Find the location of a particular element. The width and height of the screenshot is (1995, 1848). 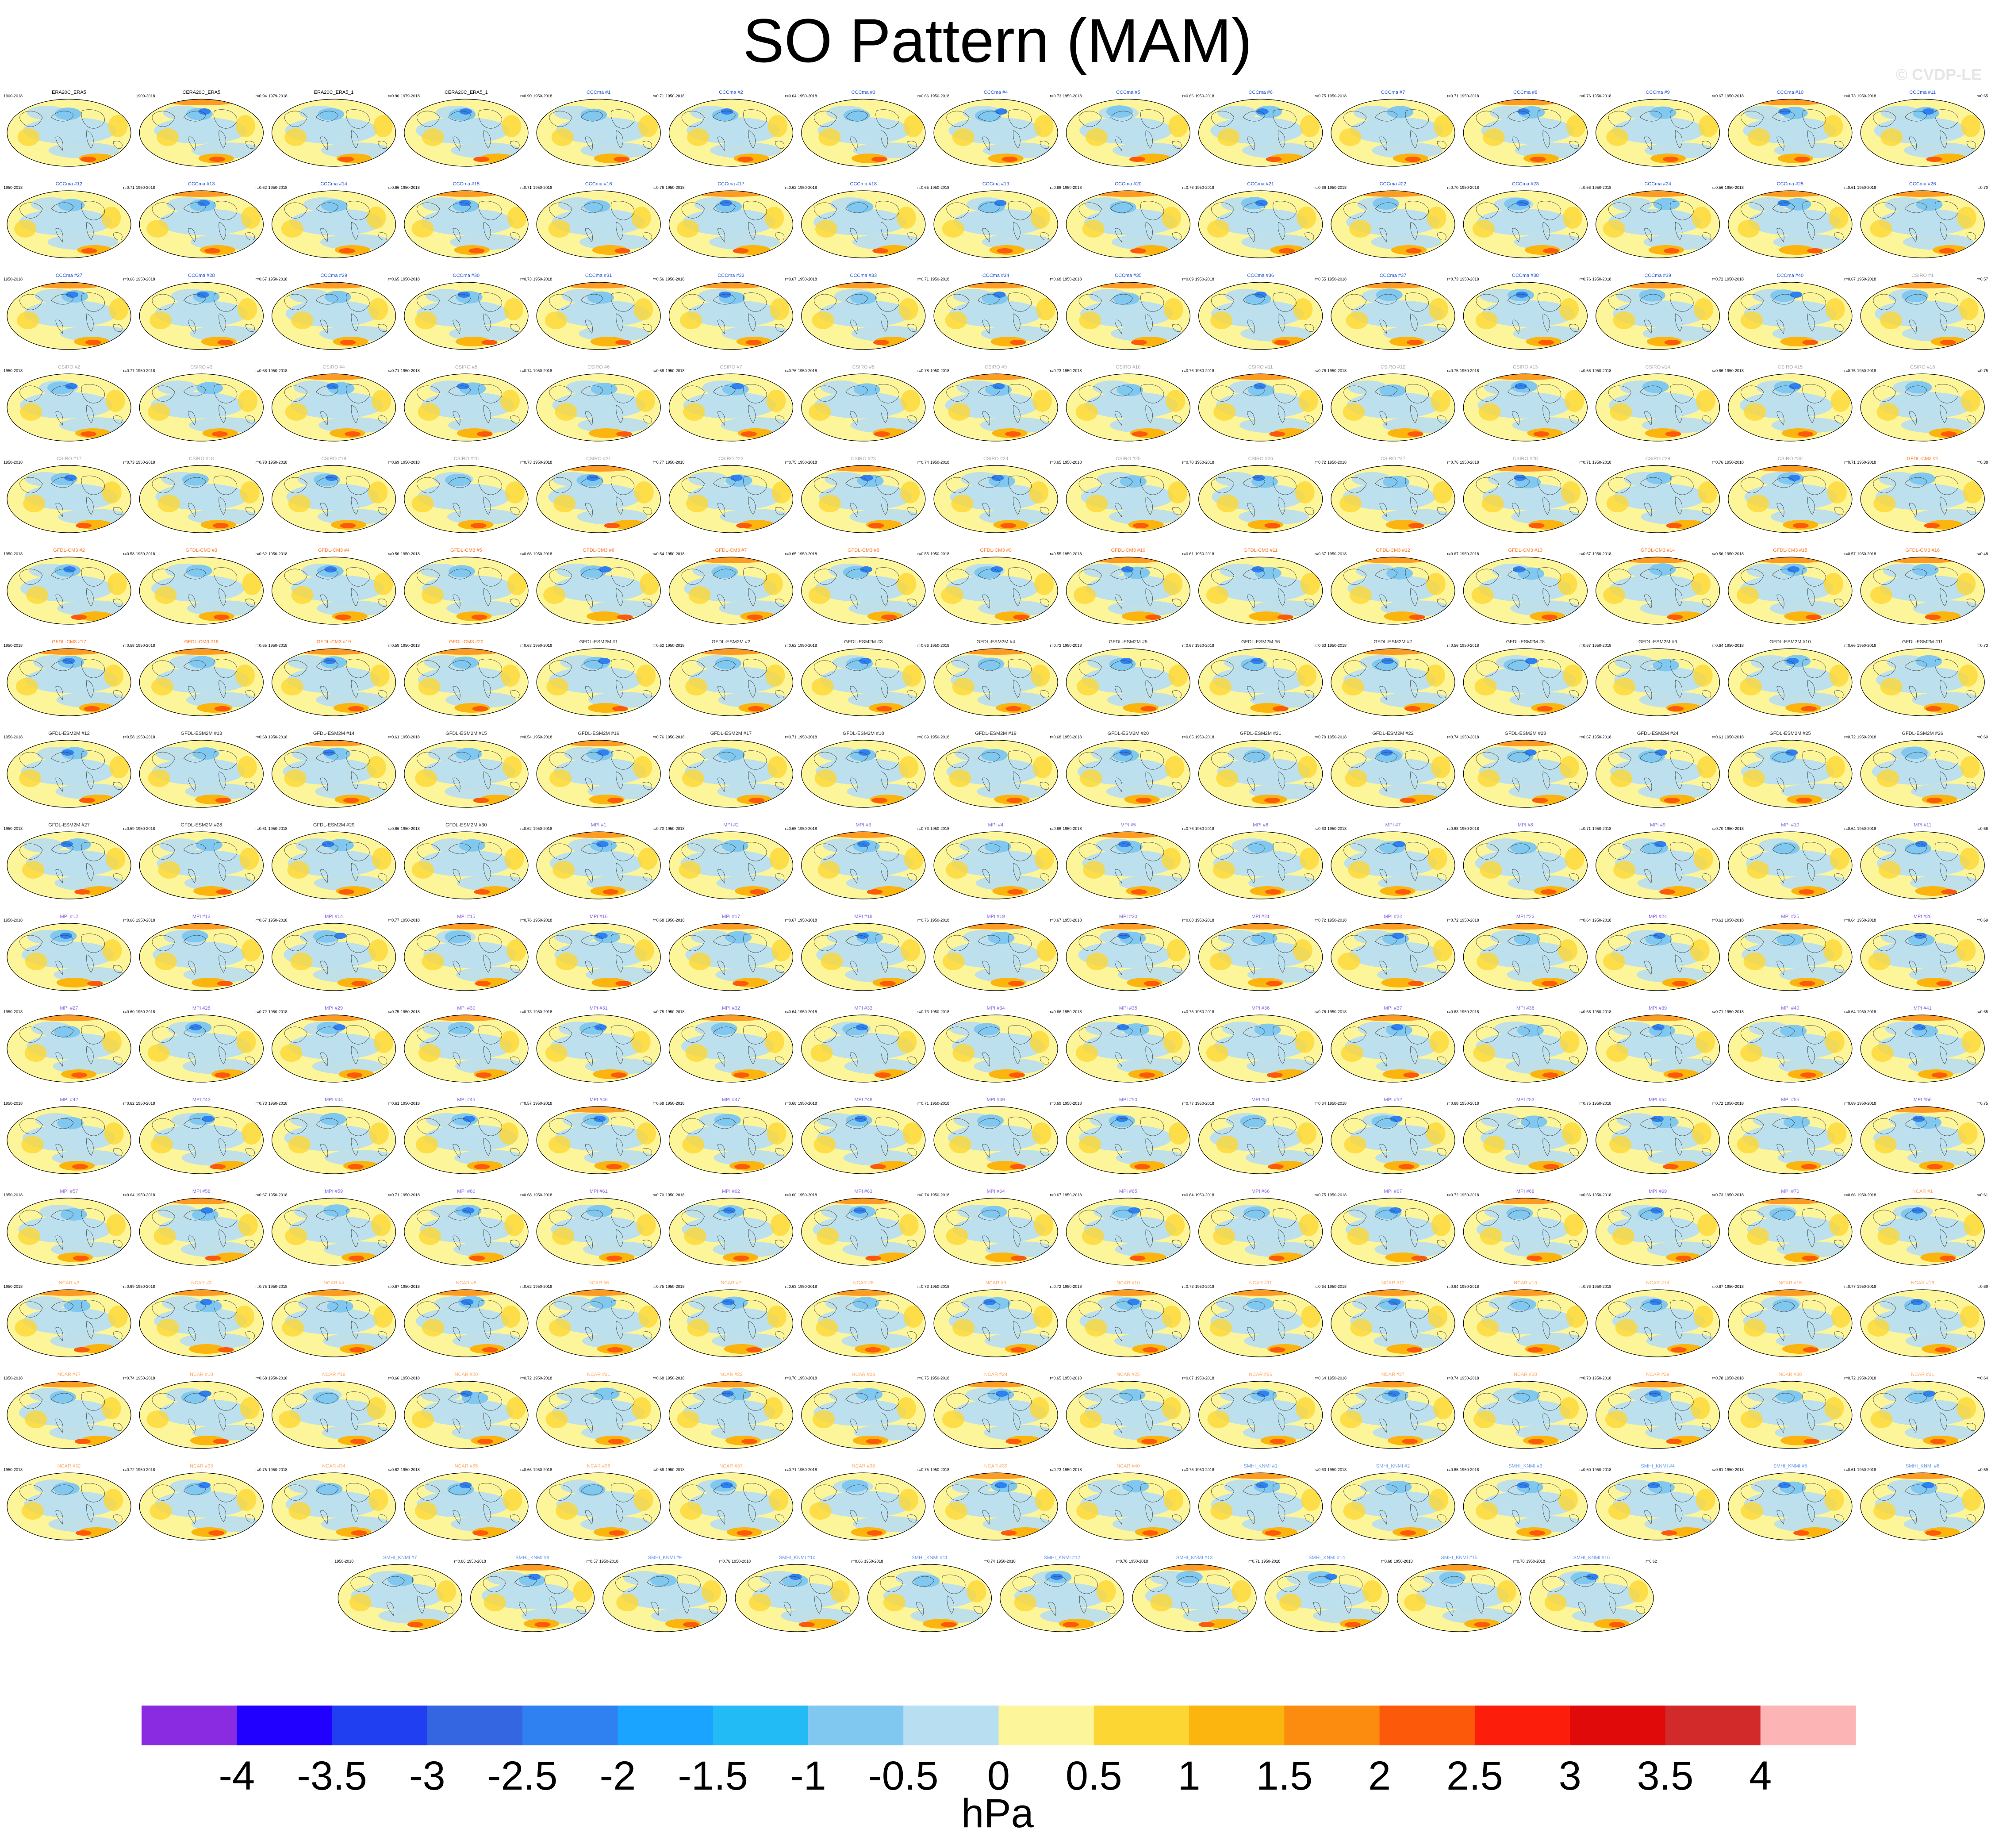

map-panel: 1950-2018 GFDL-CM3 #9 r=0.55 is located at coordinates (995, 586).